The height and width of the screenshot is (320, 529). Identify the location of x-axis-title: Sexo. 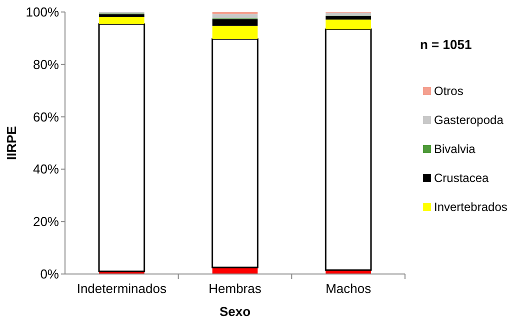
(235, 311).